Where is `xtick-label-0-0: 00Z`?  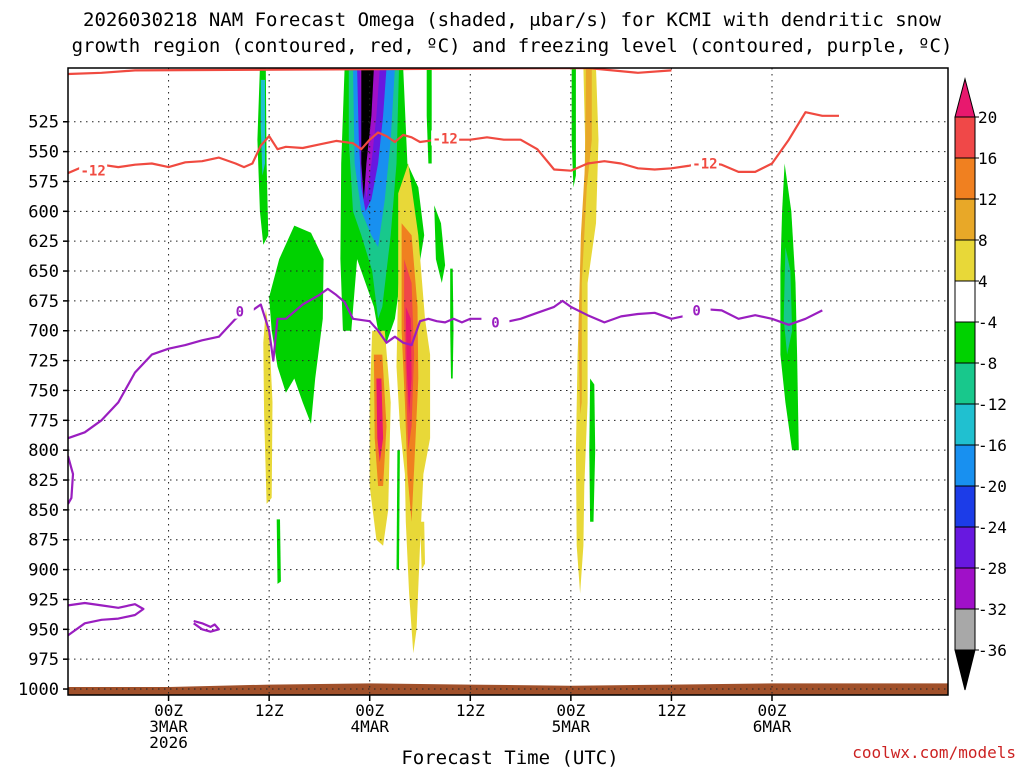
xtick-label-0-0: 00Z is located at coordinates (168, 710).